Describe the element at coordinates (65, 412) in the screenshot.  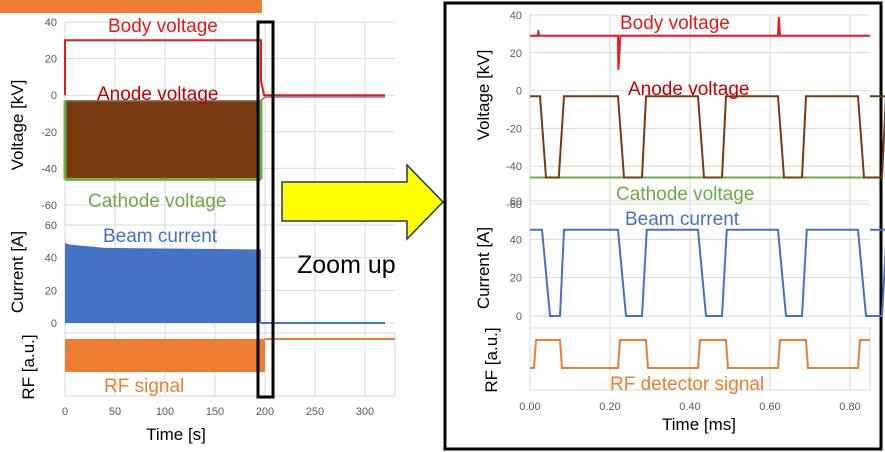
I see `left-xtick-label: 0` at that location.